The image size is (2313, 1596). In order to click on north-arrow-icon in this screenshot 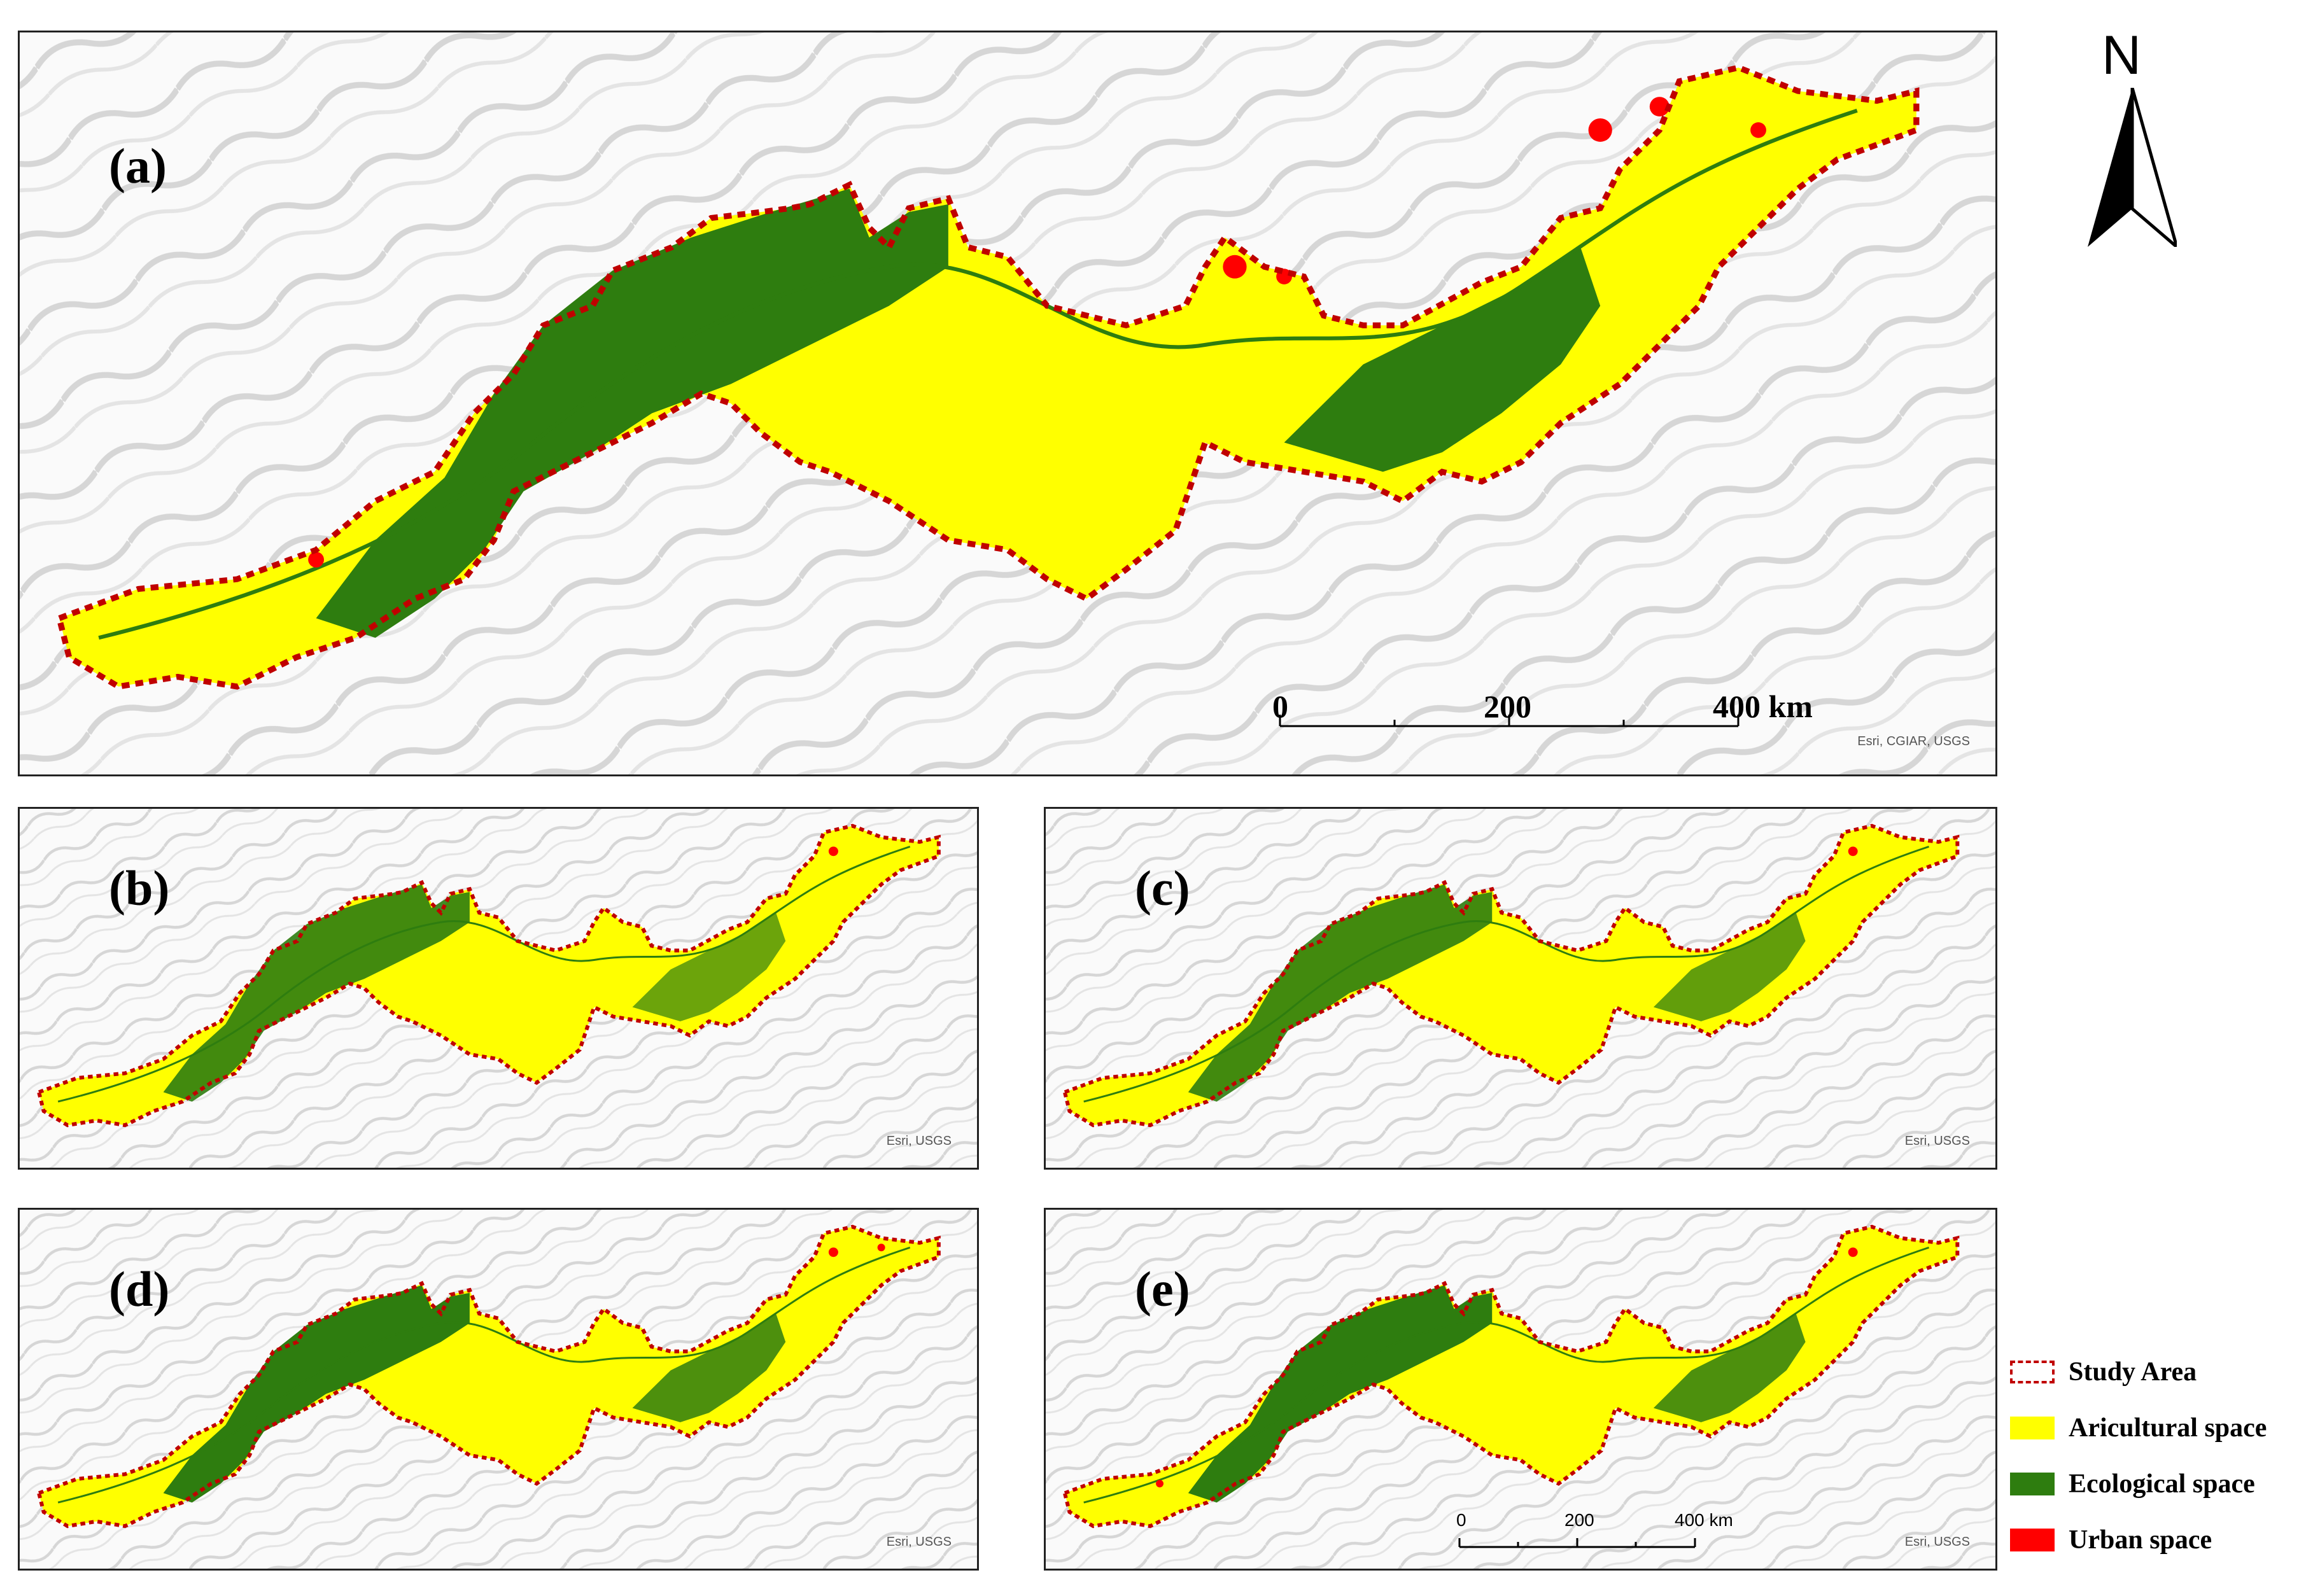, I will do `click(2132, 167)`.